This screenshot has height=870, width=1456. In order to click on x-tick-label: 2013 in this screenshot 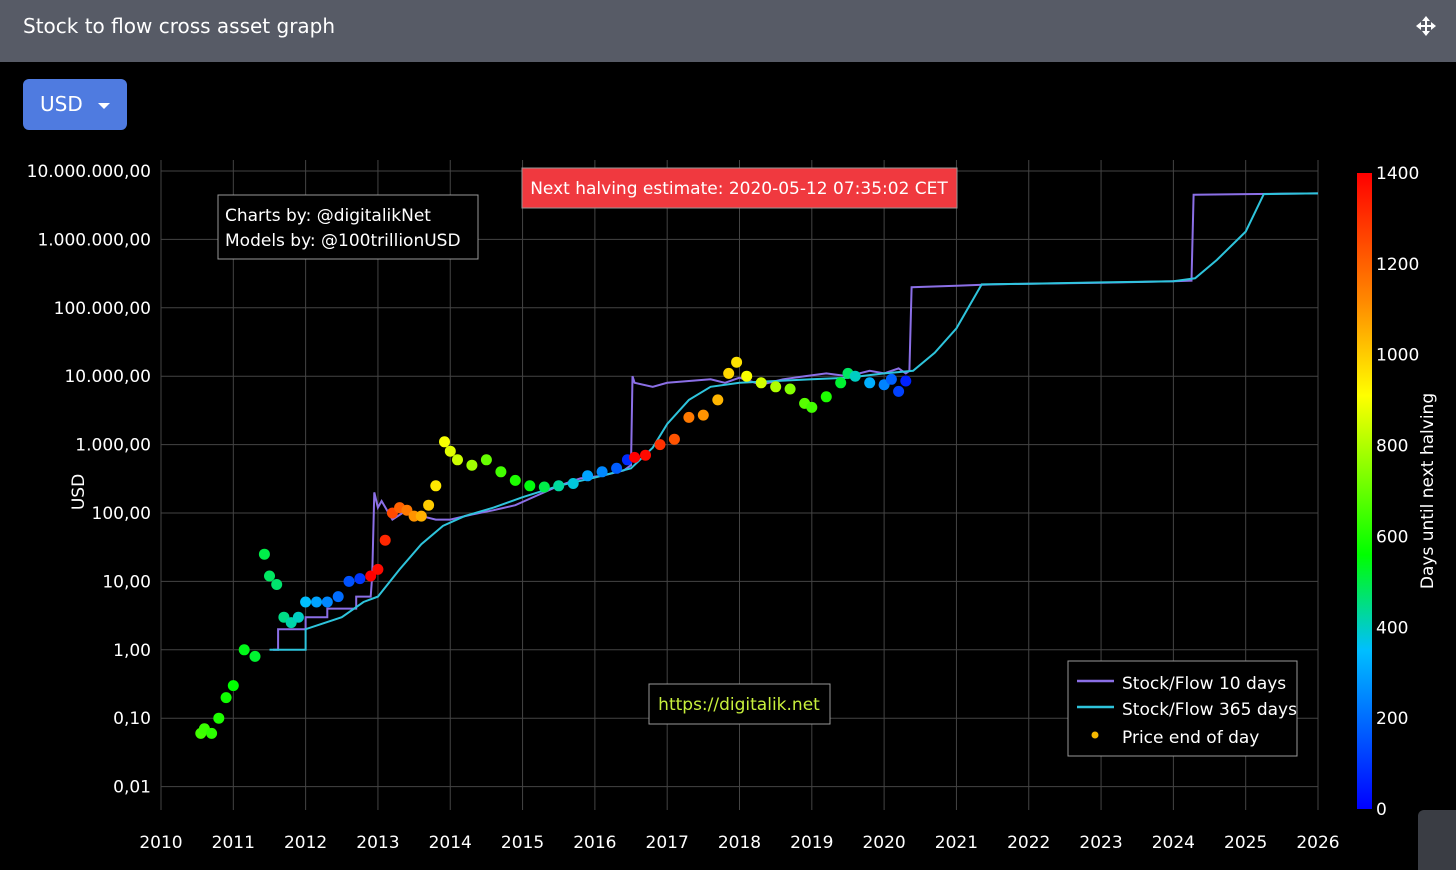, I will do `click(377, 843)`.